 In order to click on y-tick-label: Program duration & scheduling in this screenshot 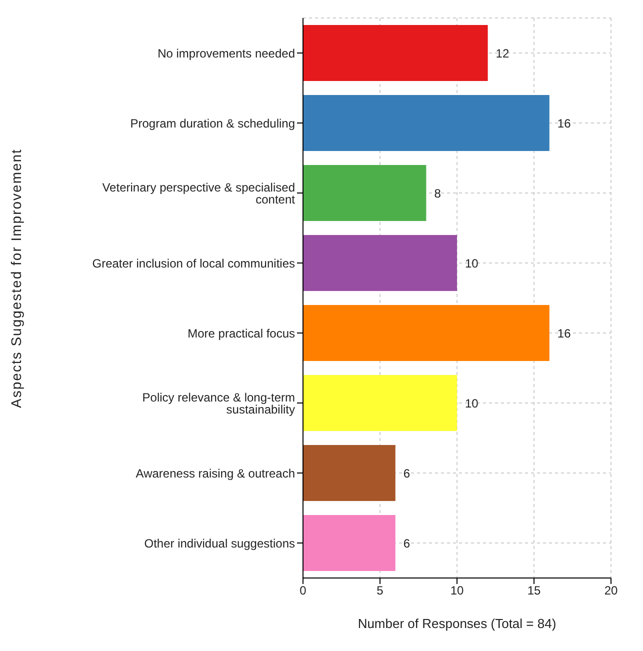, I will do `click(212, 123)`.